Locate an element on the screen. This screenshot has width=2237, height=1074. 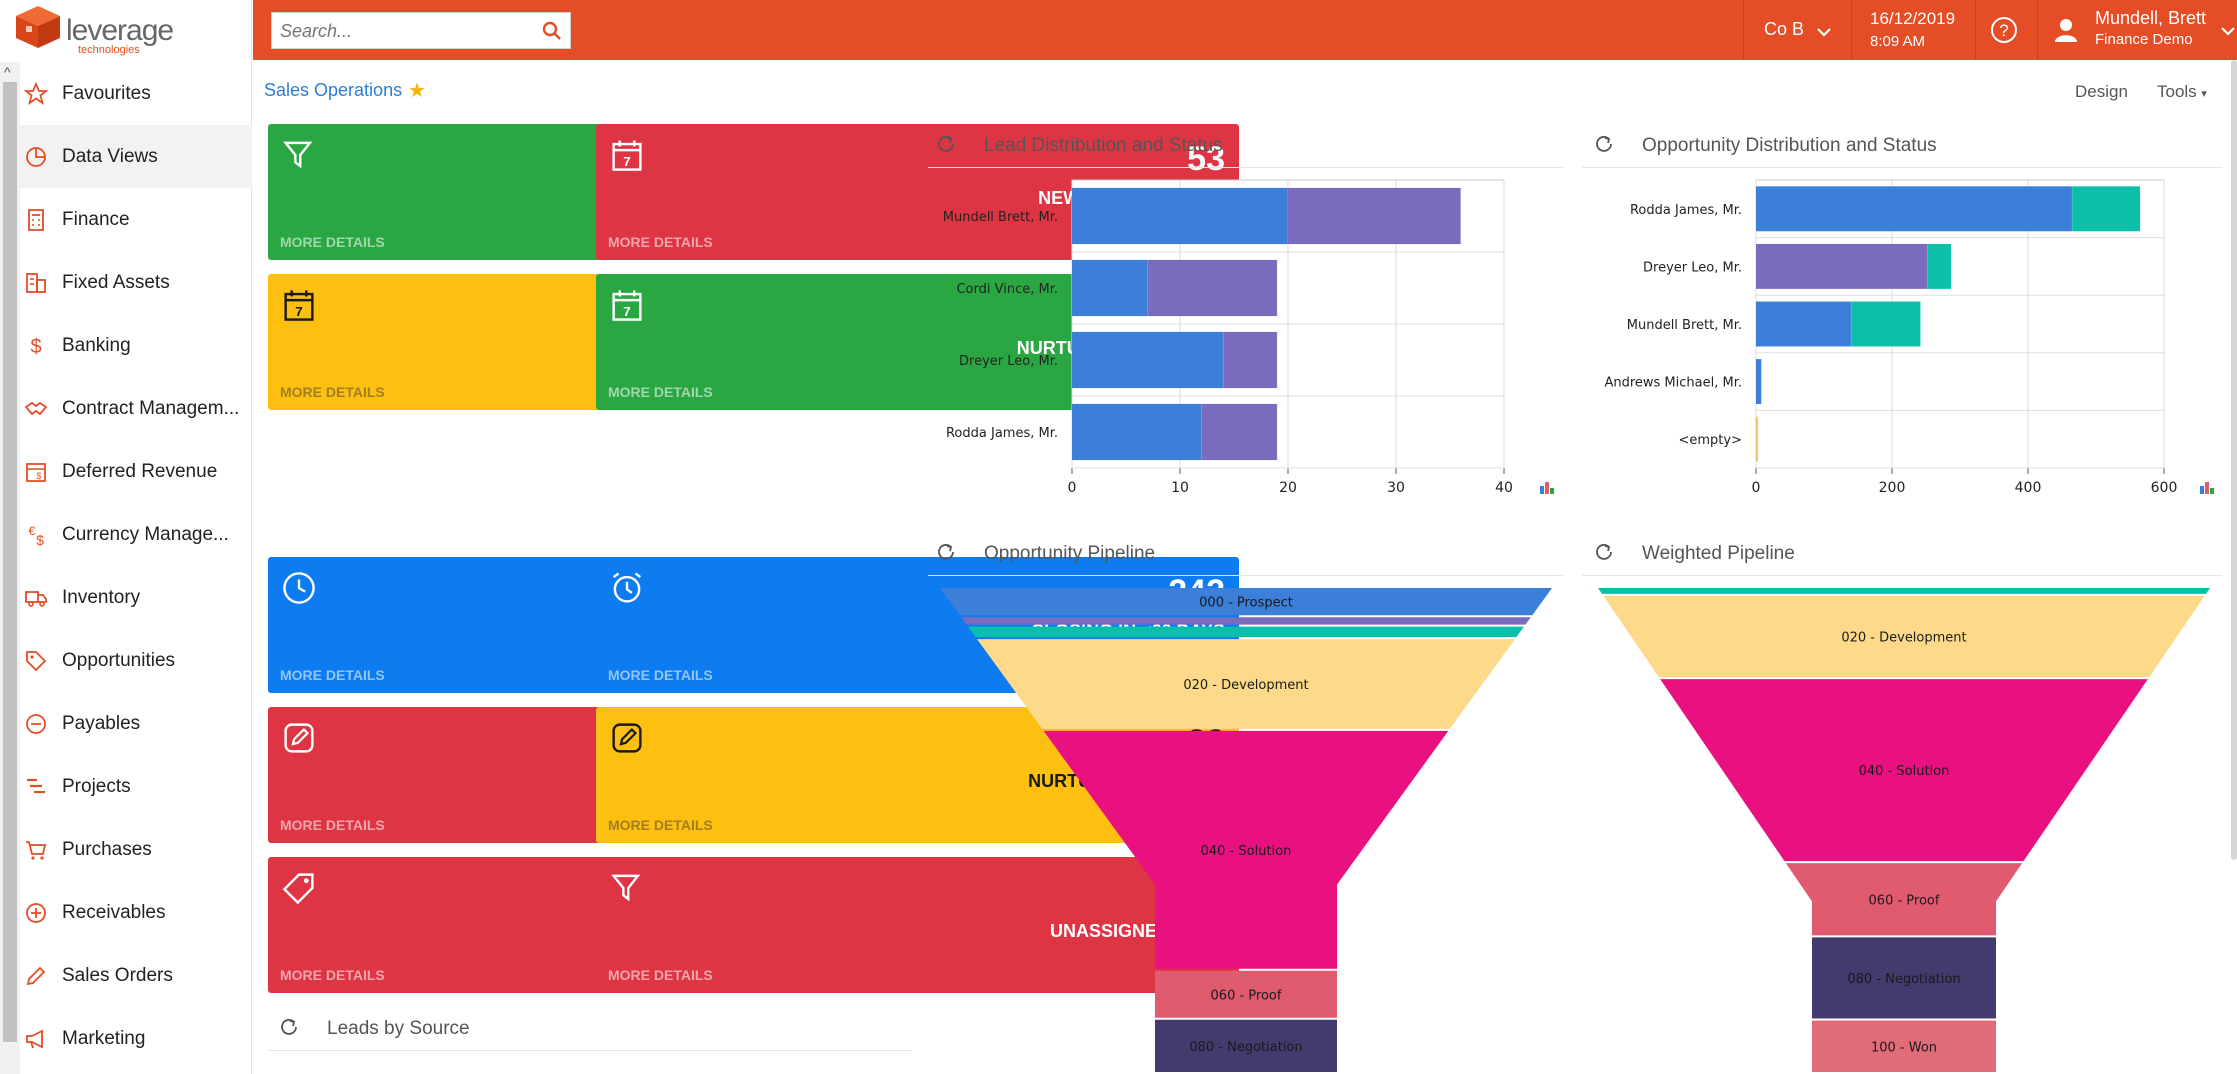
x-tick-label: 40 is located at coordinates (1504, 488).